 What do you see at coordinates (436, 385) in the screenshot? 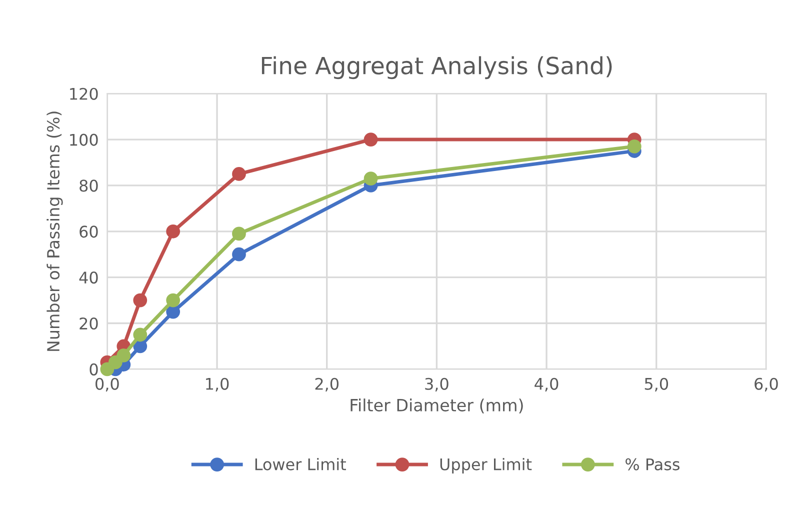
I see `x-tick-label: 3,0` at bounding box center [436, 385].